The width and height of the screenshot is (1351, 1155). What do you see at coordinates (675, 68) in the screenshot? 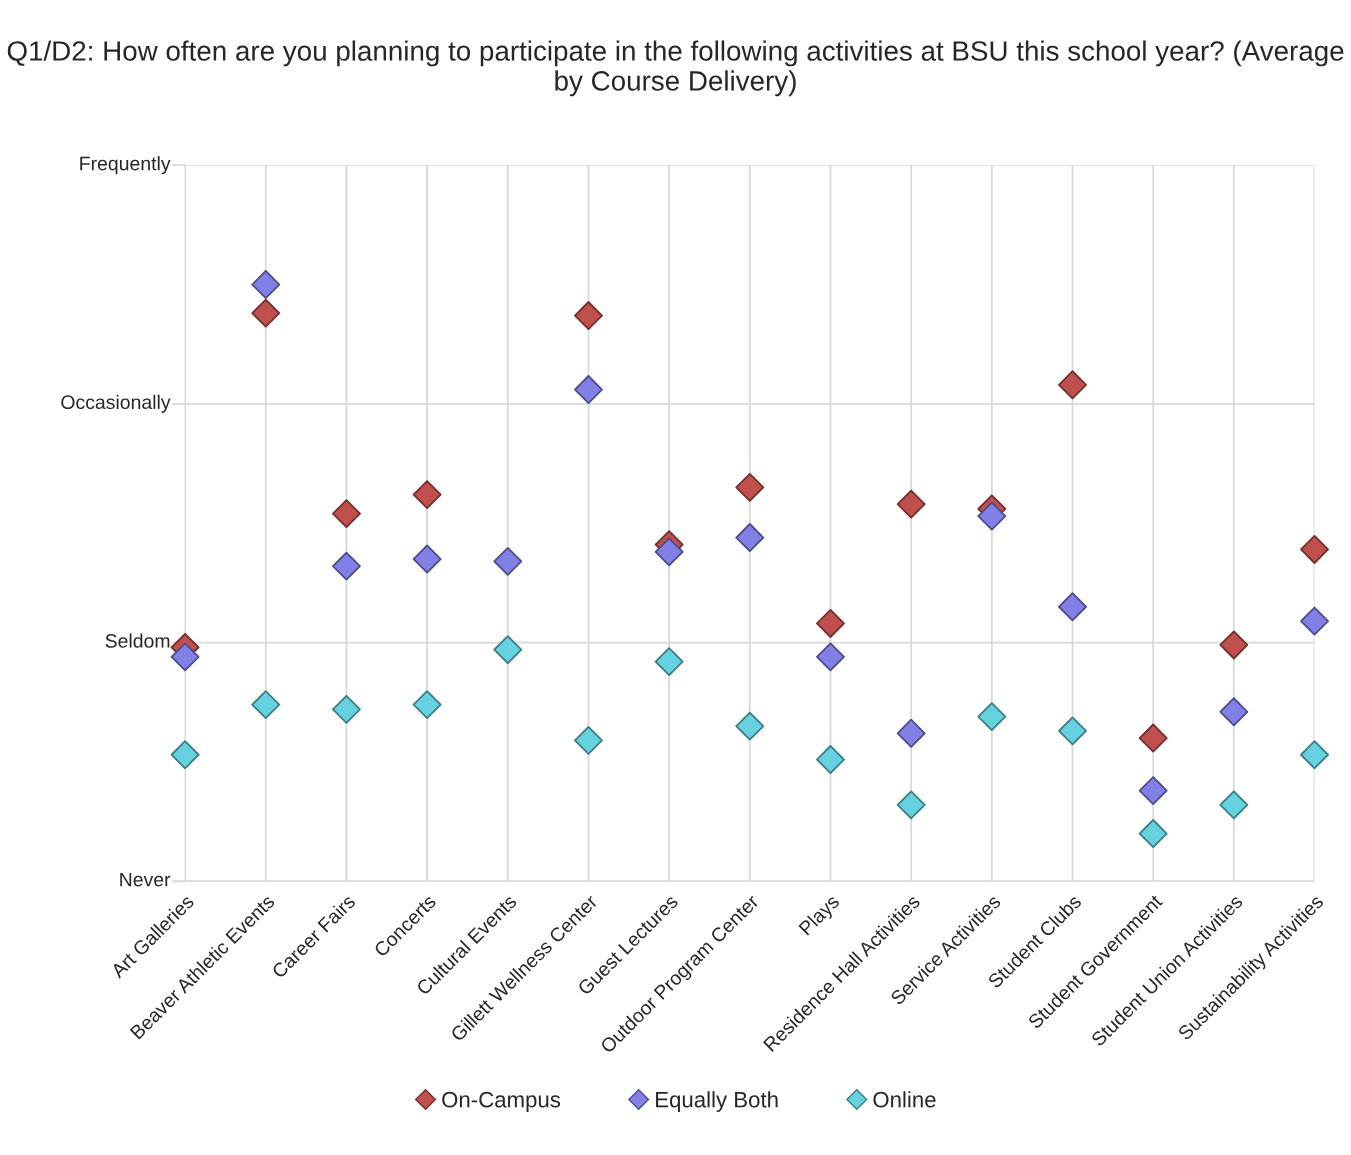
I see `chart-title: Q1/D2: How often are you planning to participate in the following activities at BSU this school year? (Average by Course Delivery)` at bounding box center [675, 68].